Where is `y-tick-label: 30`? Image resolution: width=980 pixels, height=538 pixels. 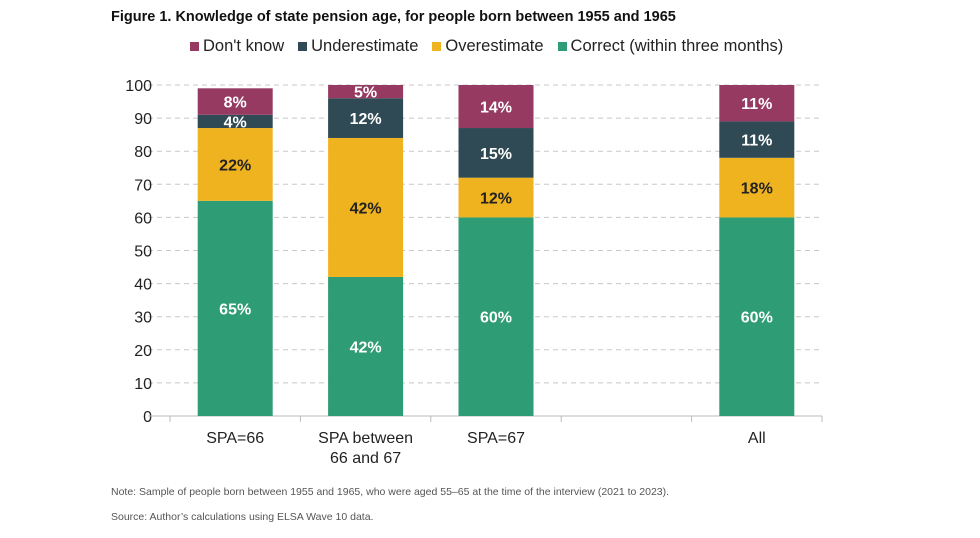
y-tick-label: 30 is located at coordinates (143, 318).